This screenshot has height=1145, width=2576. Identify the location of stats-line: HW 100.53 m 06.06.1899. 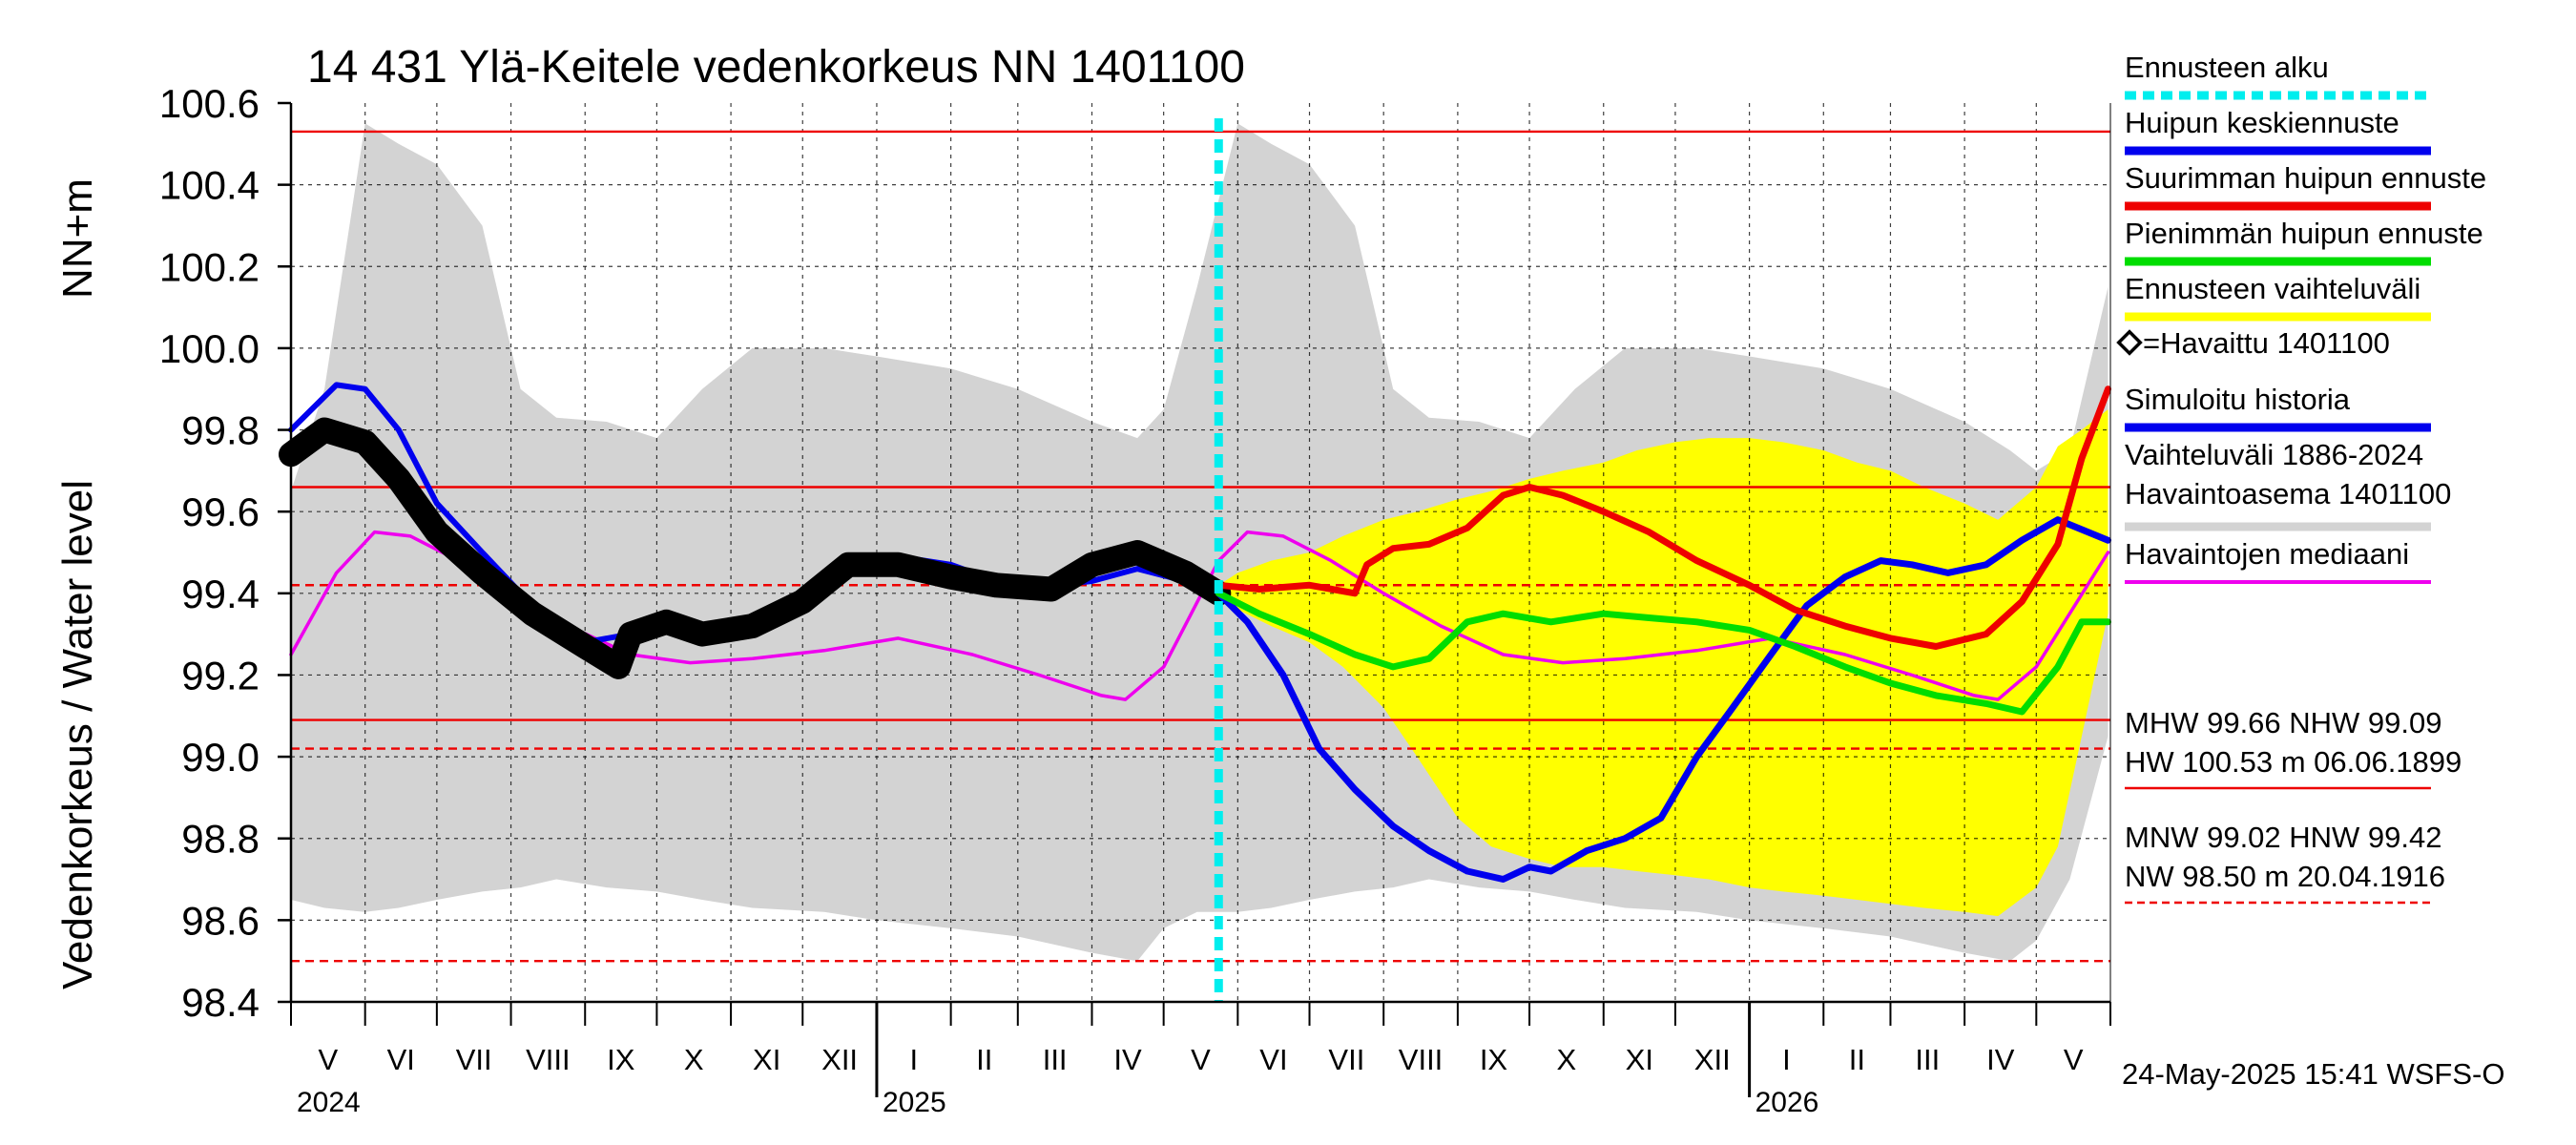
(2293, 762).